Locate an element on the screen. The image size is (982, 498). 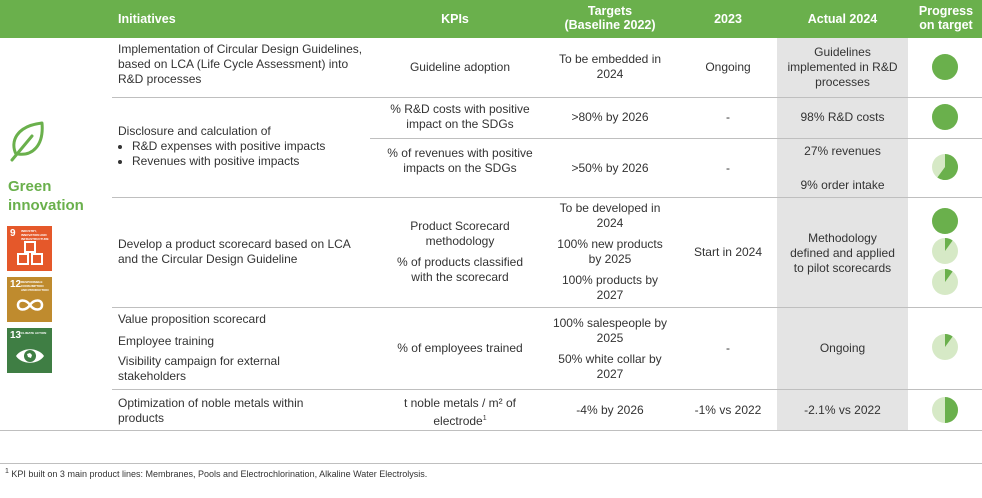
row4-initiative-scorecard: Value proposition scorecard is located at coordinates (192, 319).